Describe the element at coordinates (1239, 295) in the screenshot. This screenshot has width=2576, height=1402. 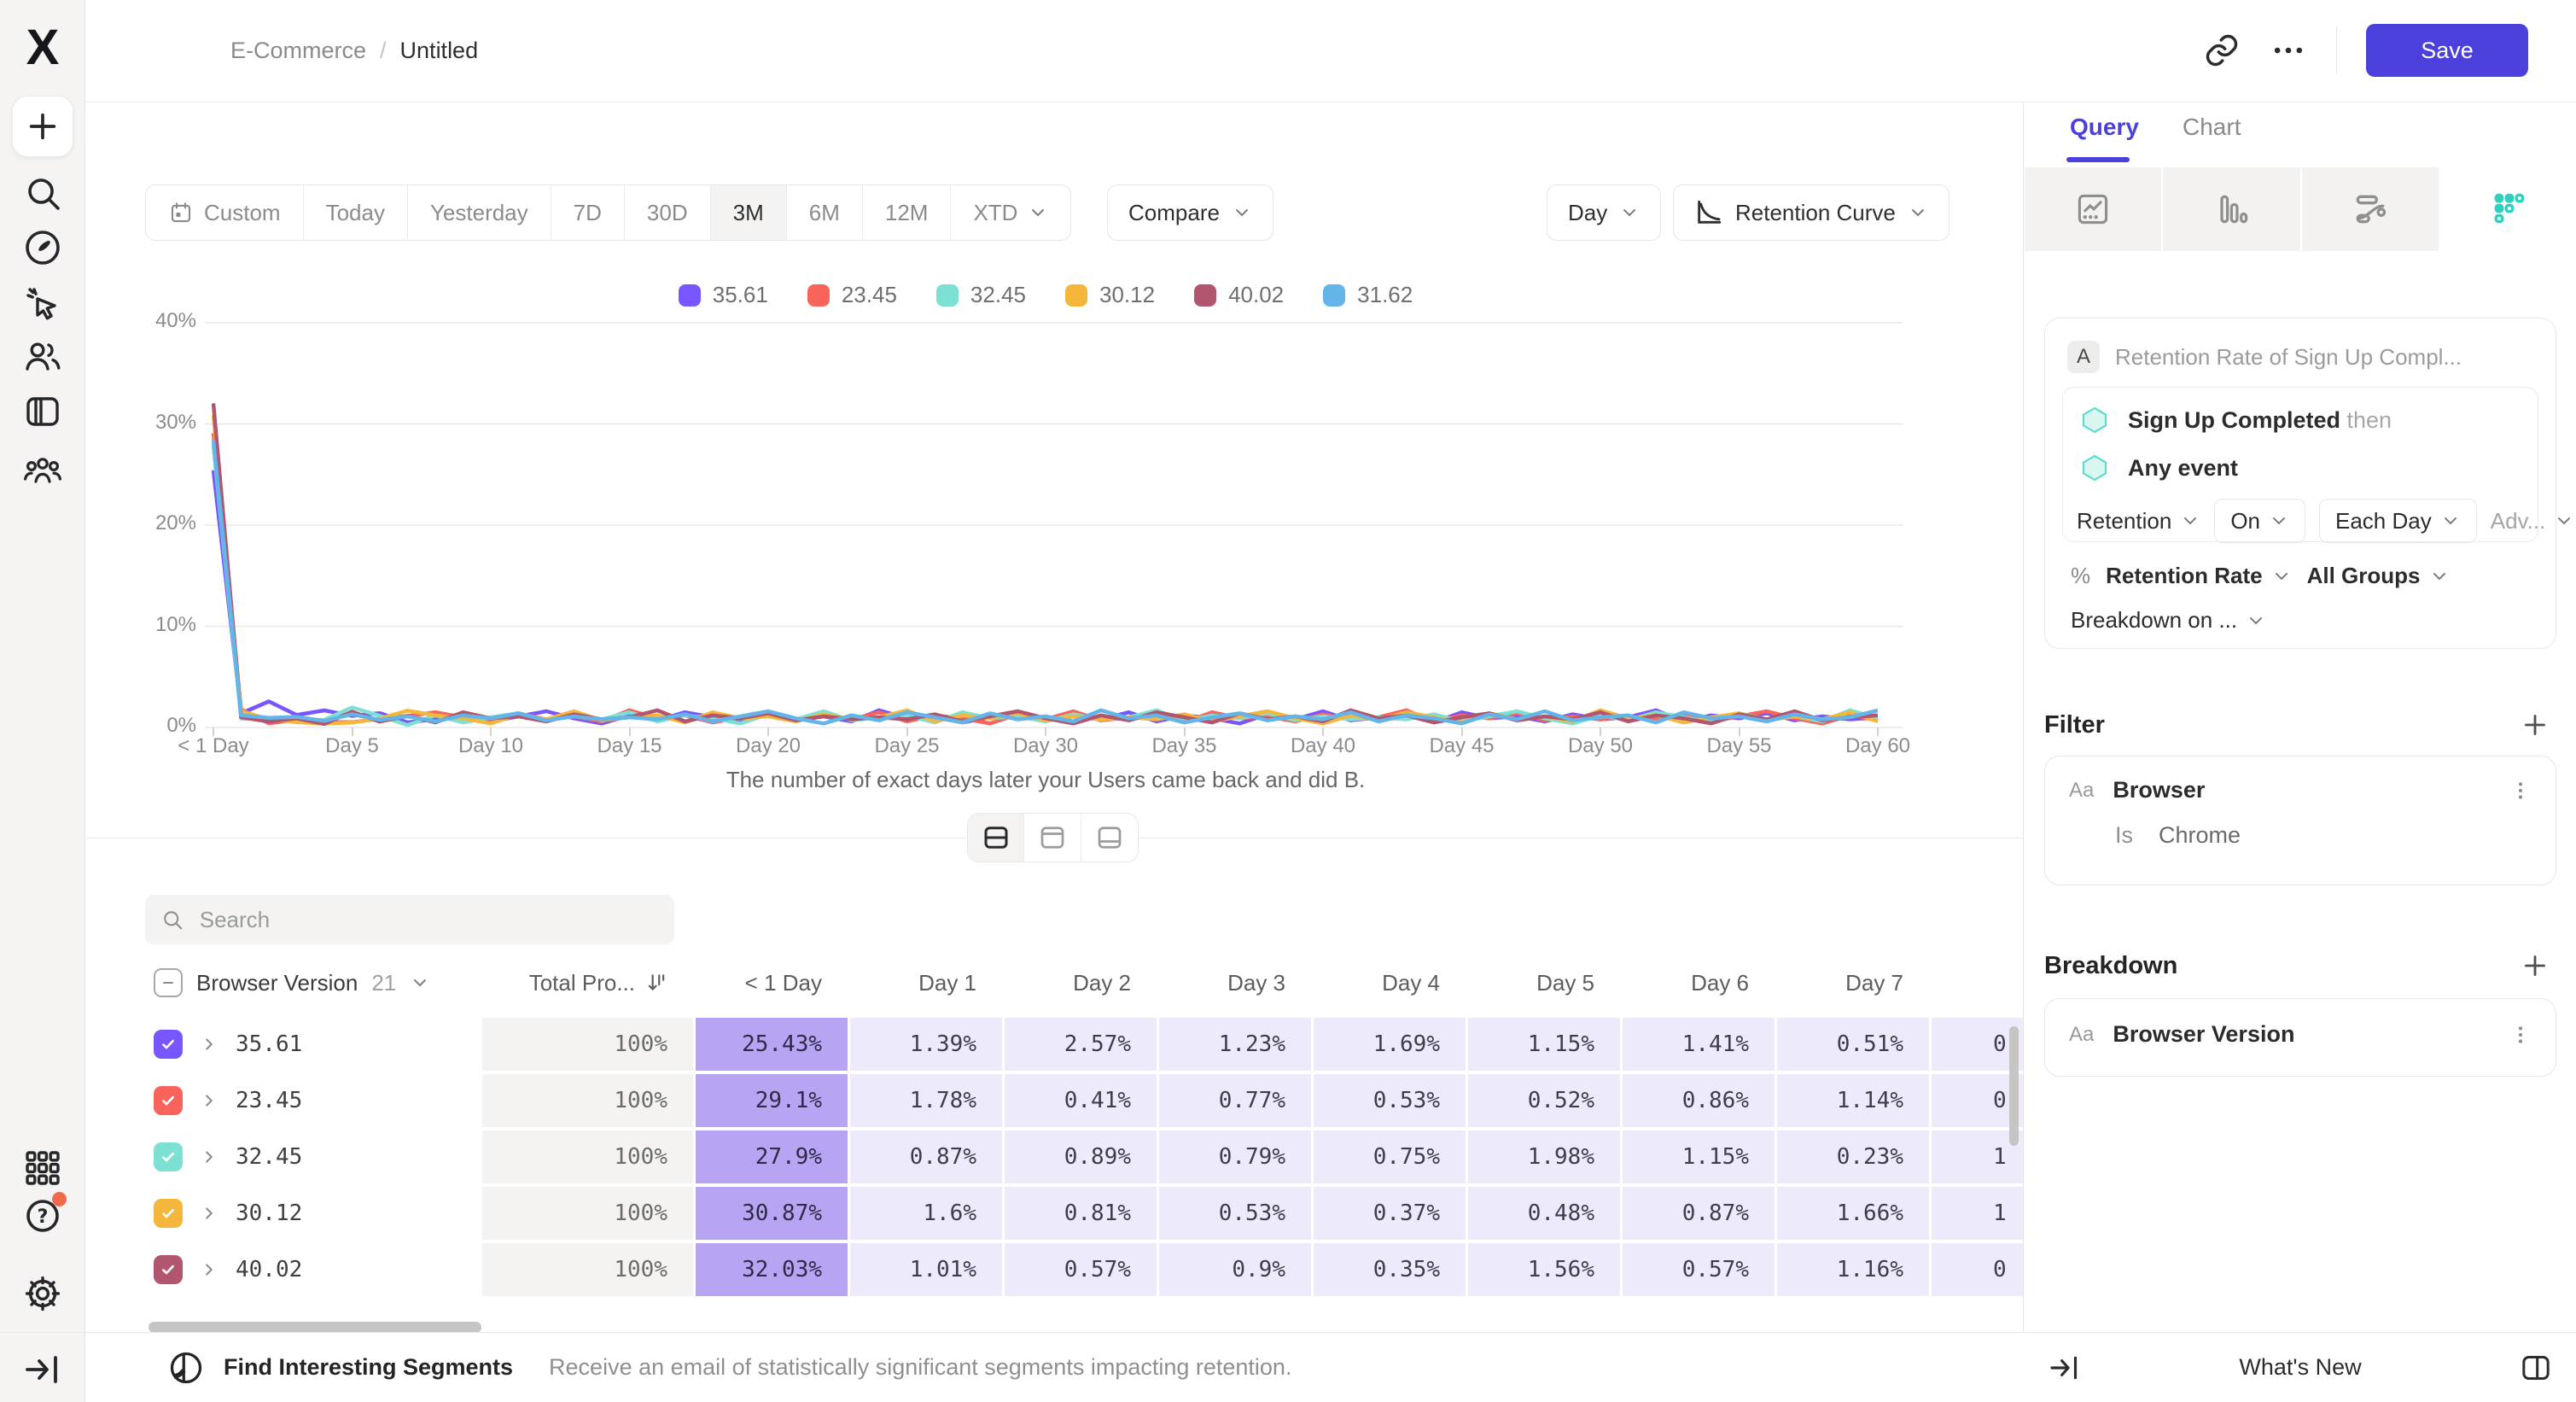
I see `legend-item-40.02: 40.02` at that location.